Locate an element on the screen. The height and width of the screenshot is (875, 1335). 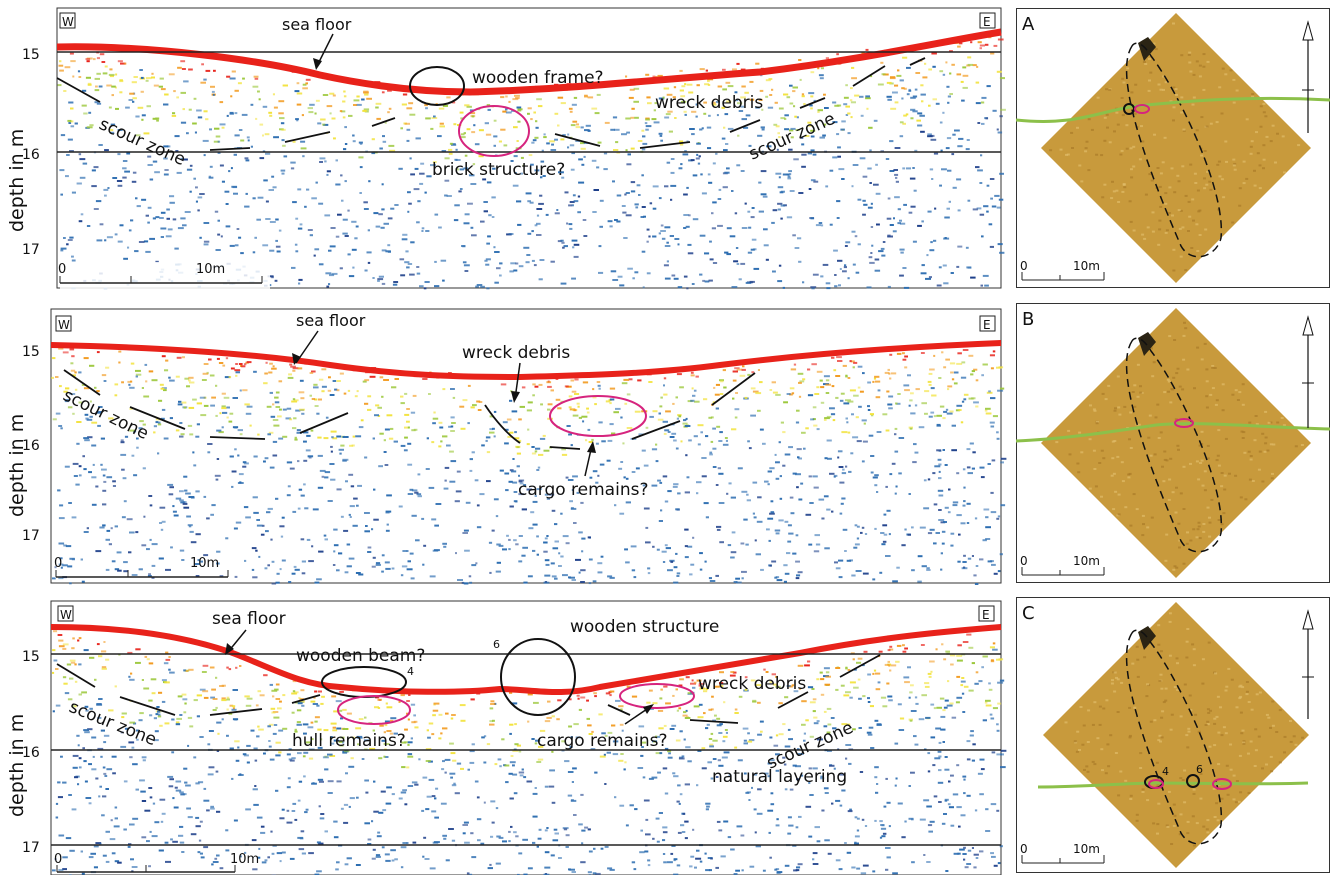
map-a-panel: A 0 10m is located at coordinates (1173, 148).